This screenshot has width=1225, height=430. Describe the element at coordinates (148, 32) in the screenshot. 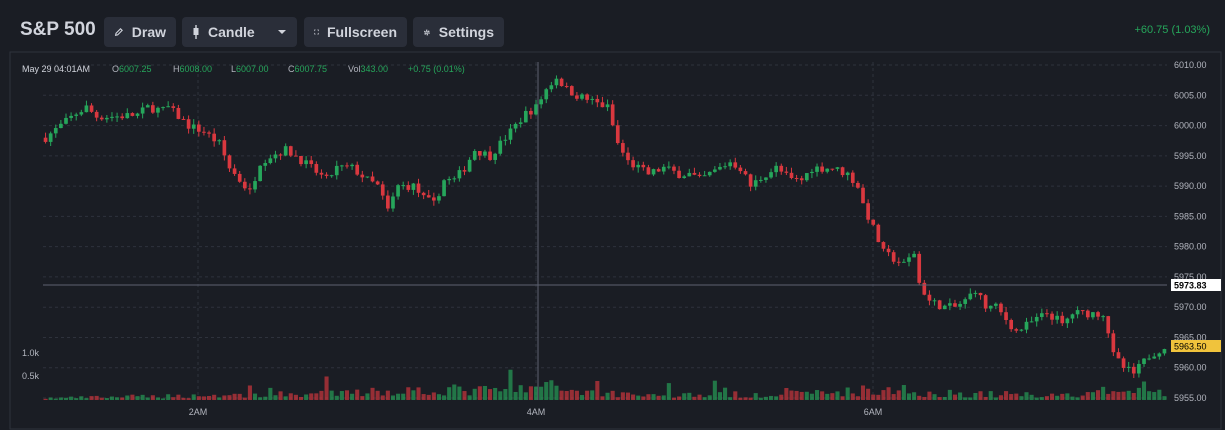

I see `draw-label: Draw` at that location.